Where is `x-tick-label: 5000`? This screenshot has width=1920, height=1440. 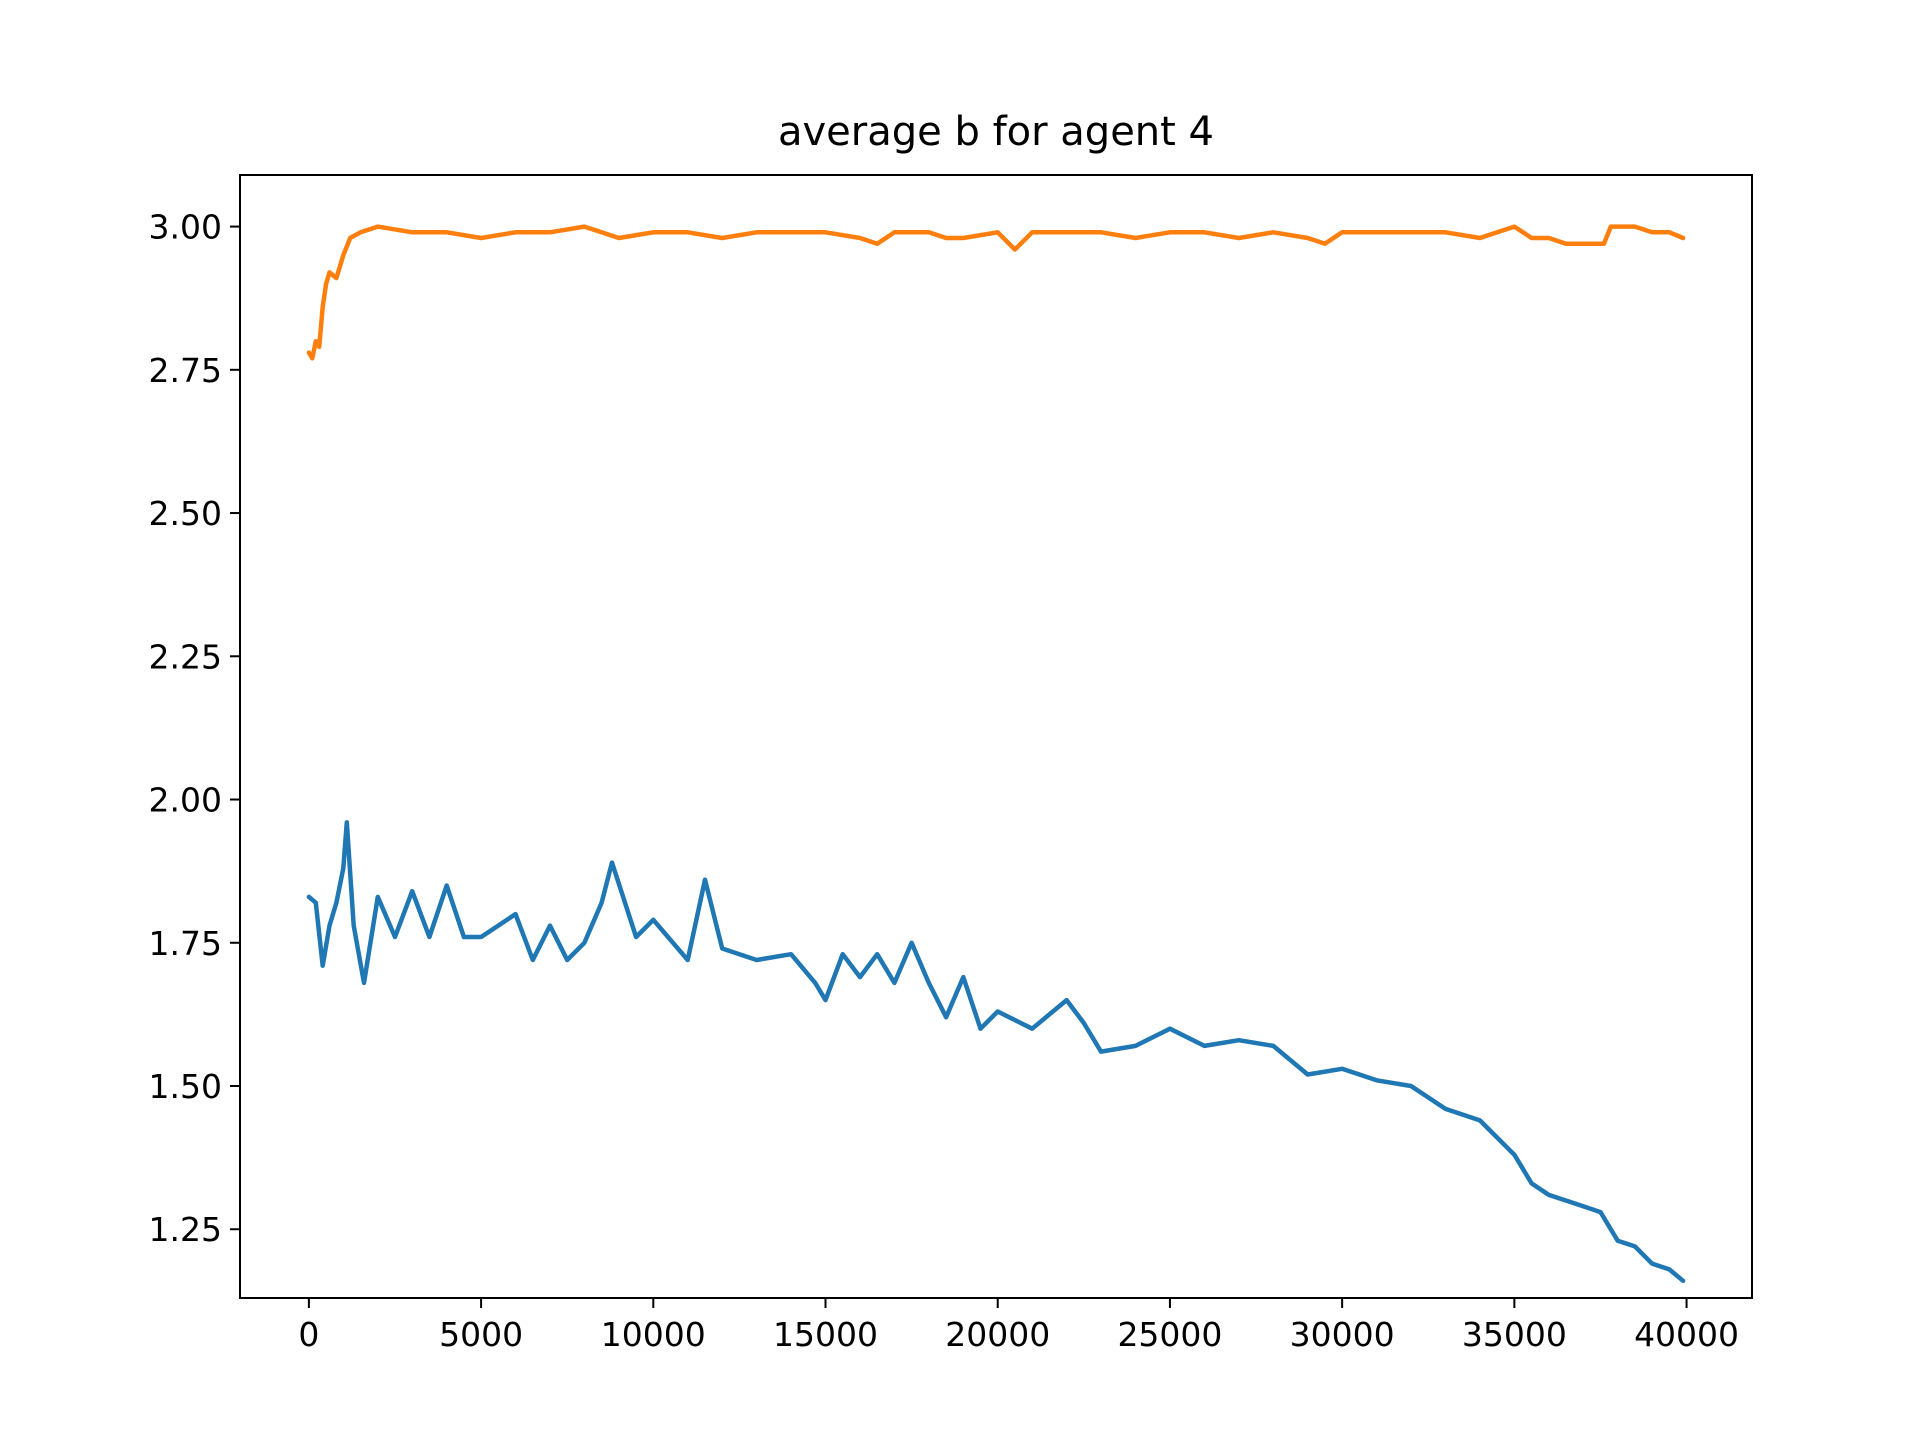
x-tick-label: 5000 is located at coordinates (481, 1334).